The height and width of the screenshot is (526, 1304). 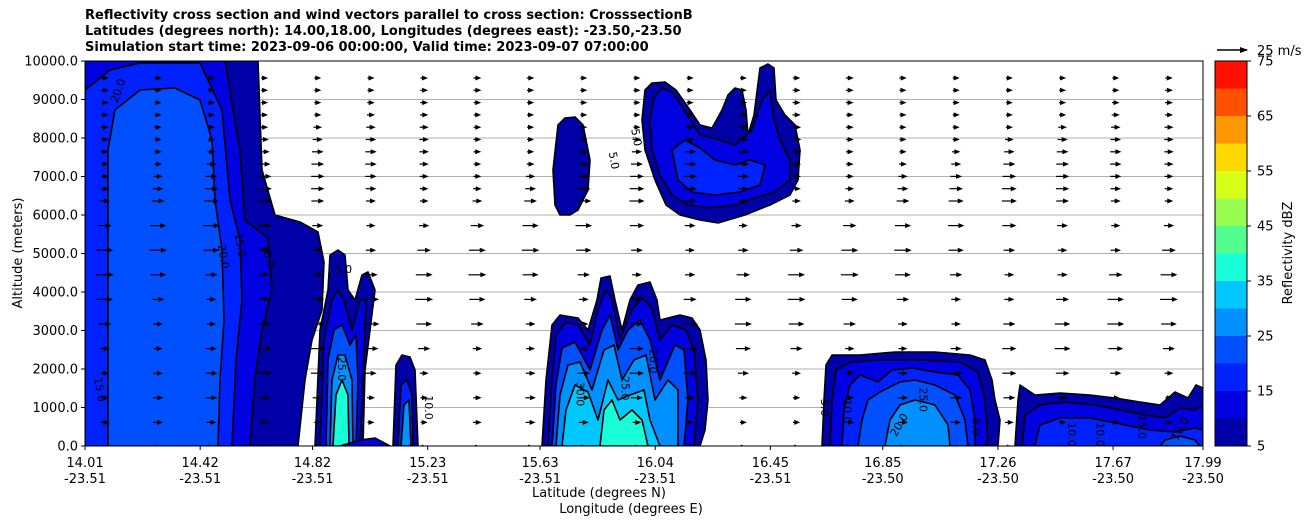 What do you see at coordinates (67, 447) in the screenshot?
I see `y-tick-label: 0.0` at bounding box center [67, 447].